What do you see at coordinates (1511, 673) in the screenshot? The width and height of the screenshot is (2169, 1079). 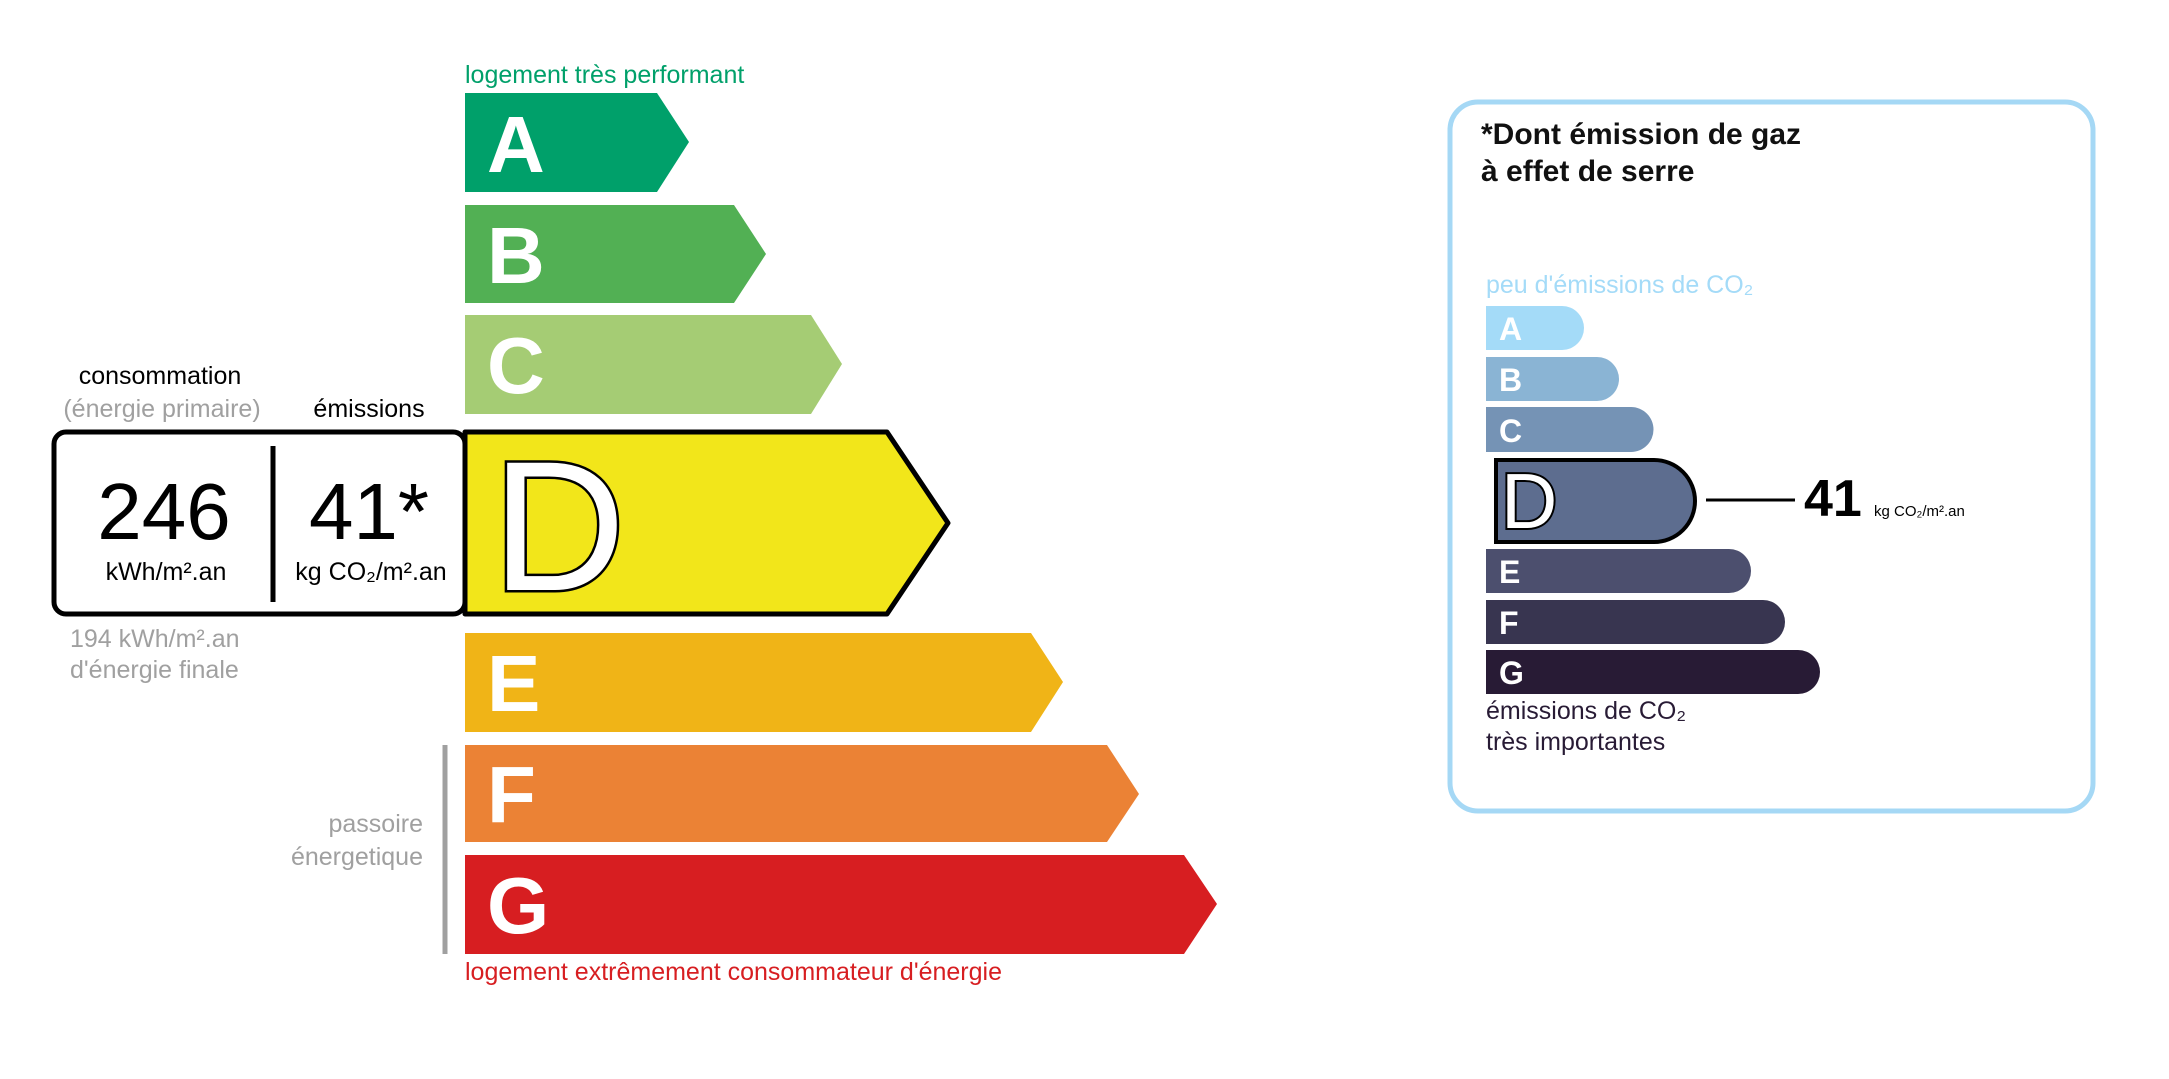 I see `ges-letter-g: G` at bounding box center [1511, 673].